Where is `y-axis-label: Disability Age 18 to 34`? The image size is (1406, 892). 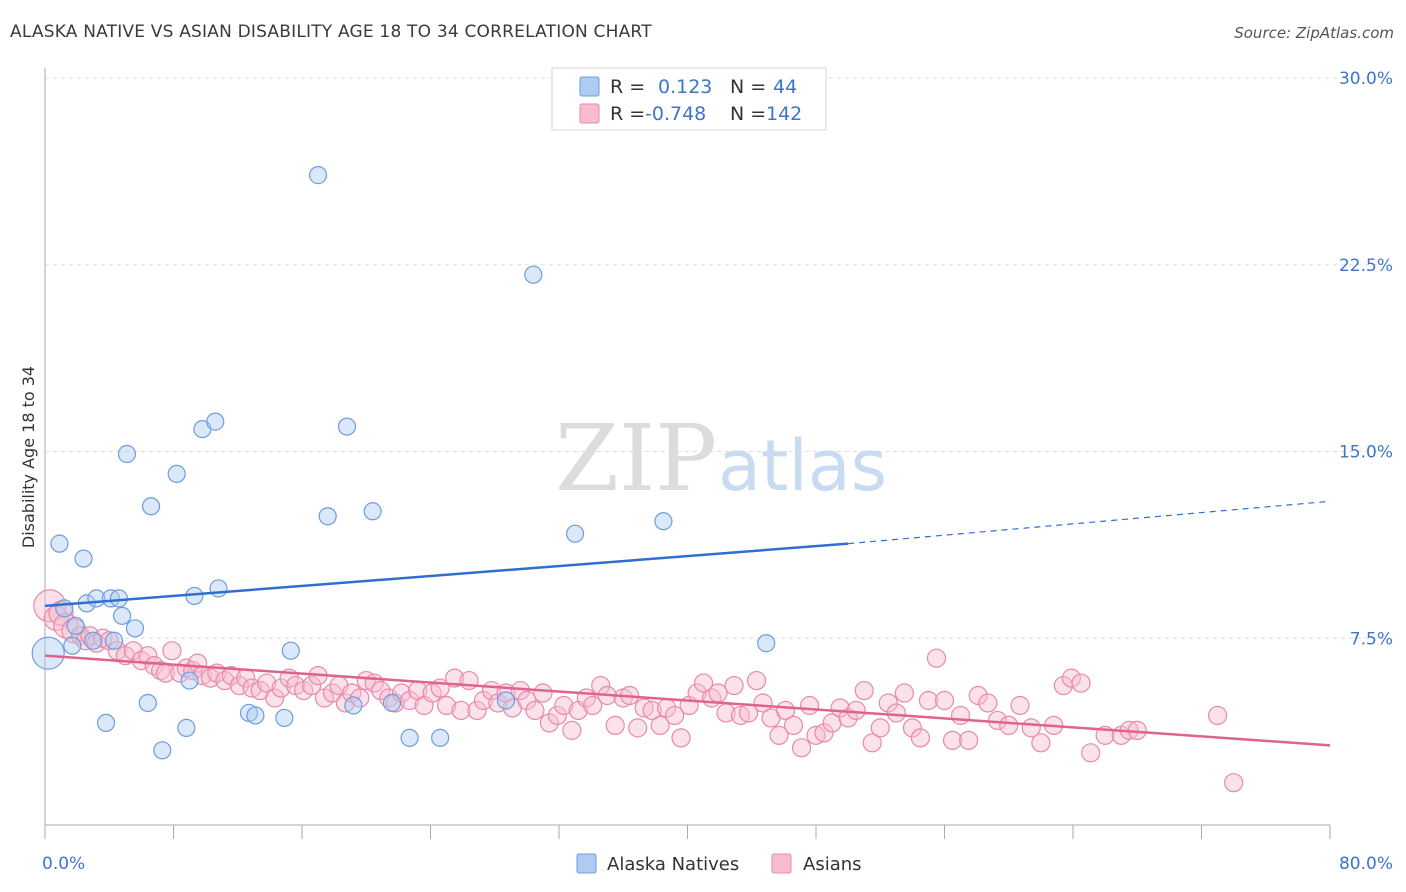 y-axis-label: Disability Age 18 to 34 is located at coordinates (28, 457).